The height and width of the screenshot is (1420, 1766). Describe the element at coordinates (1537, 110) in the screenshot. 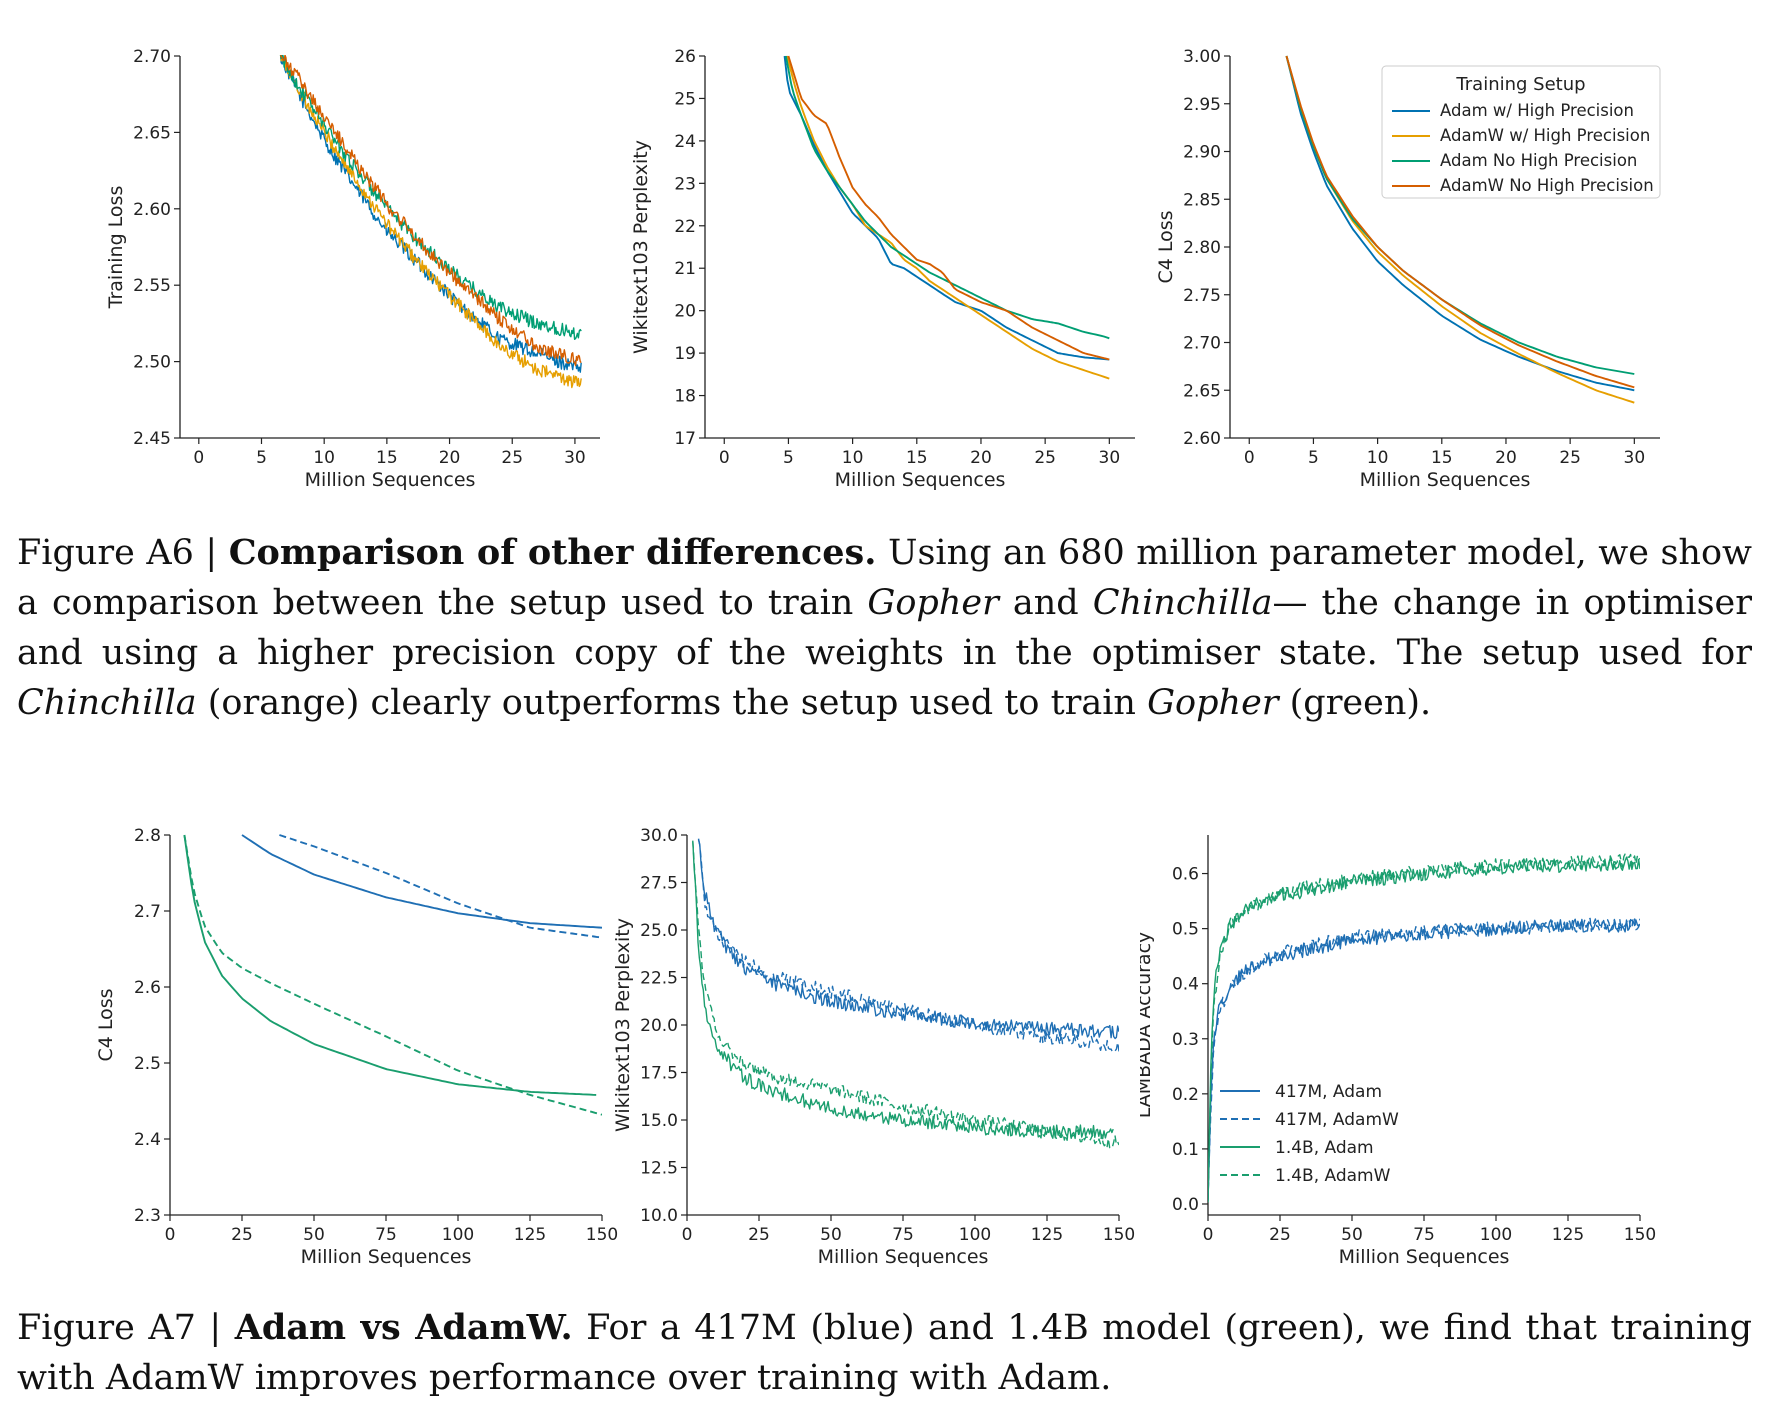

I see `legend-entry: Adam w/ High Precision` at that location.